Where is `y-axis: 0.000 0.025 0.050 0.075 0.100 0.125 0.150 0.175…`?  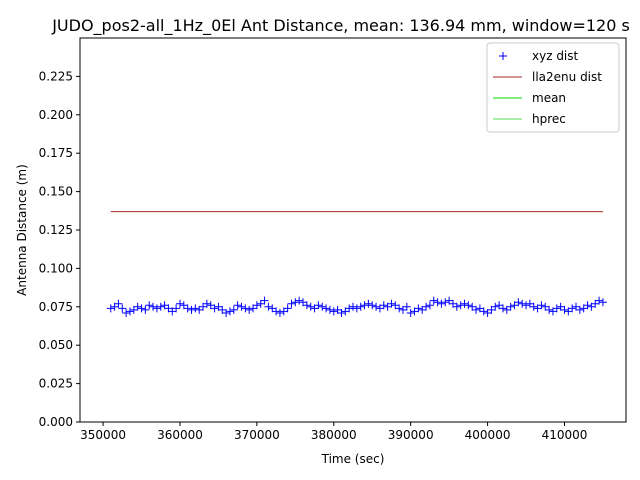 y-axis: 0.000 0.025 0.050 0.075 0.100 0.125 0.150 0.175… is located at coordinates (59, 249).